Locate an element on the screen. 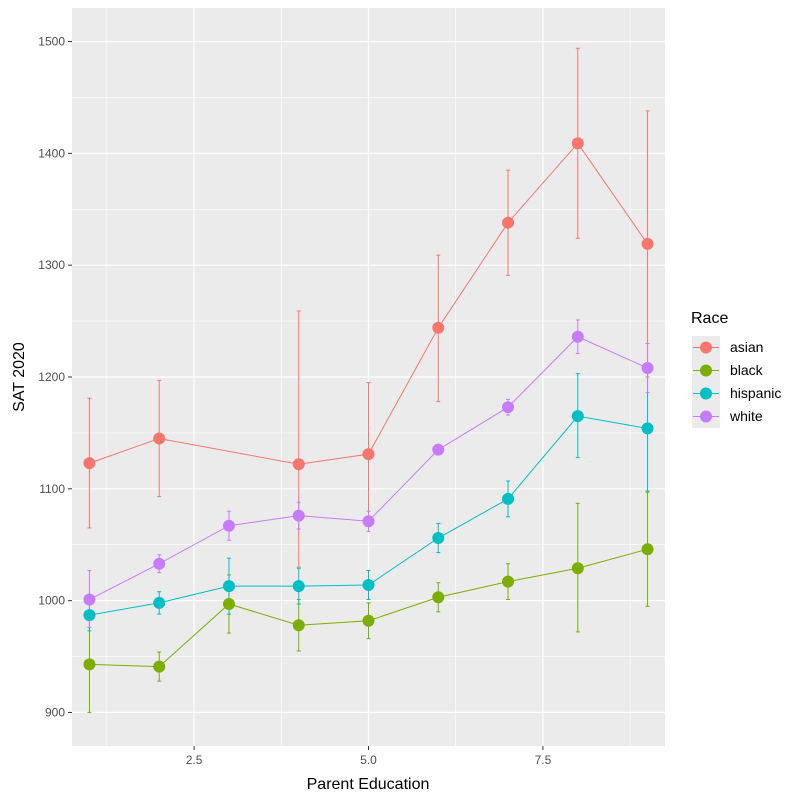 The width and height of the screenshot is (803, 802). x-axis-title: Parent Education is located at coordinates (368, 784).